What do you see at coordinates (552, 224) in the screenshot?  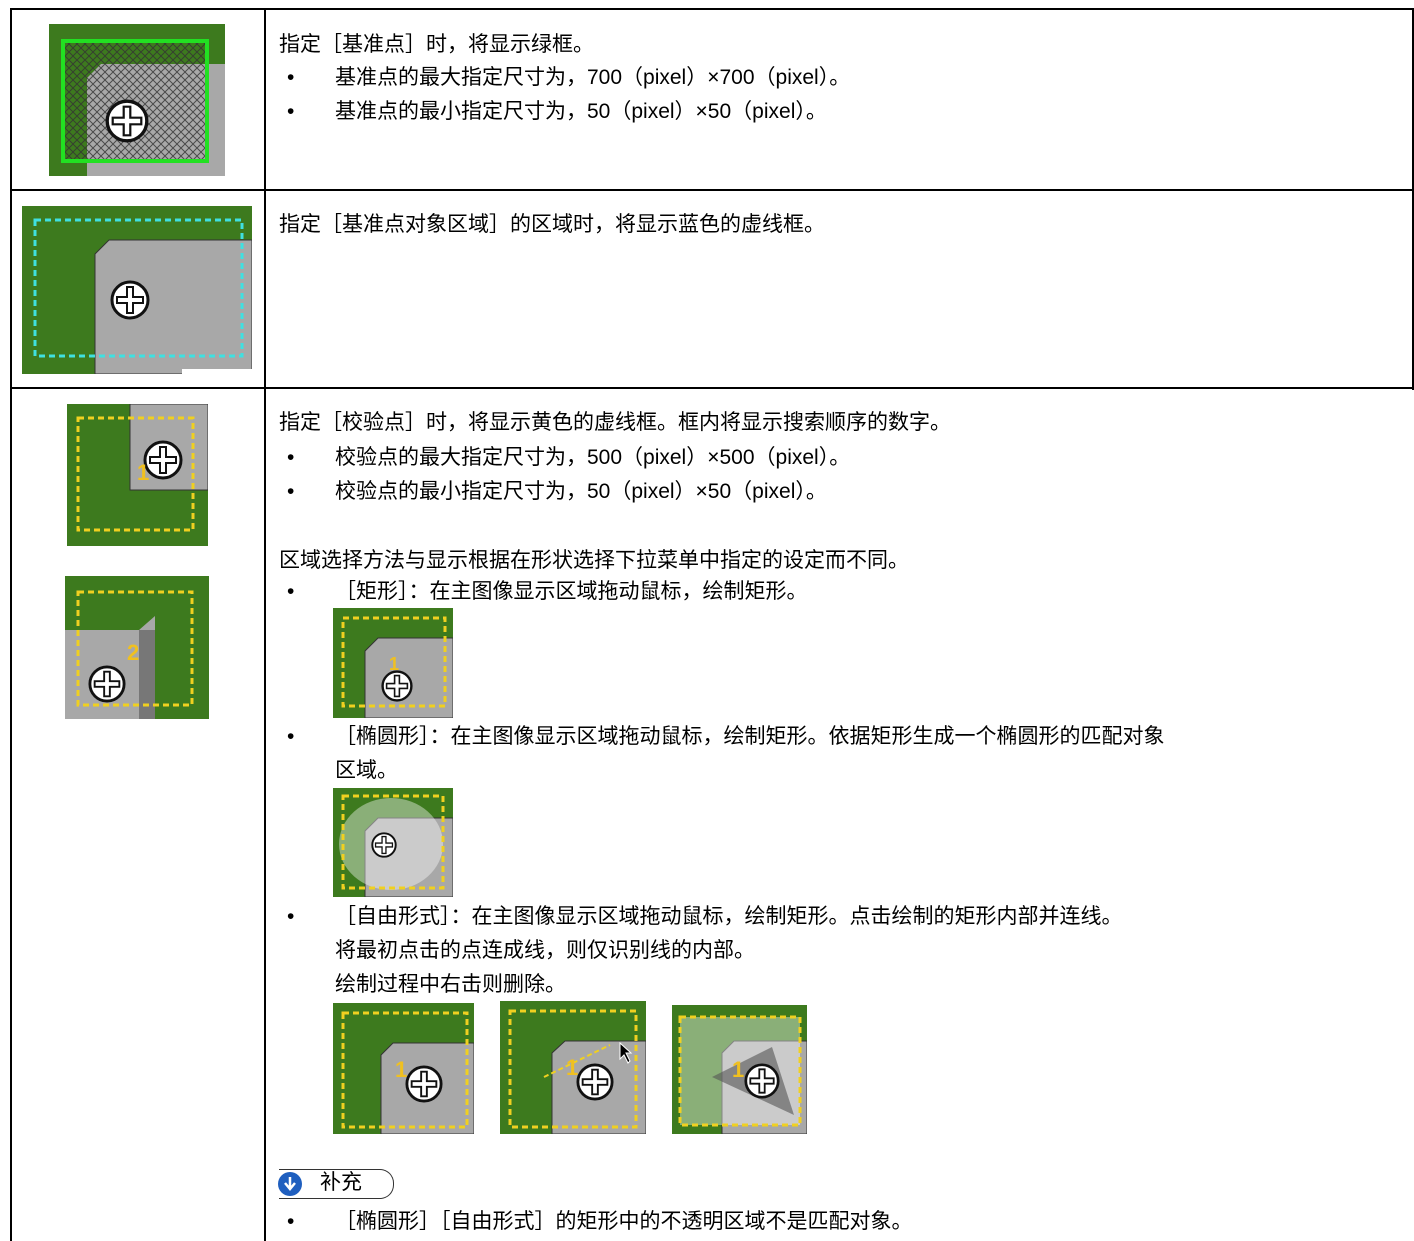 I see `row-text: 指定［基准点对象区域］的区域时，将显示蓝色的虚线框。` at bounding box center [552, 224].